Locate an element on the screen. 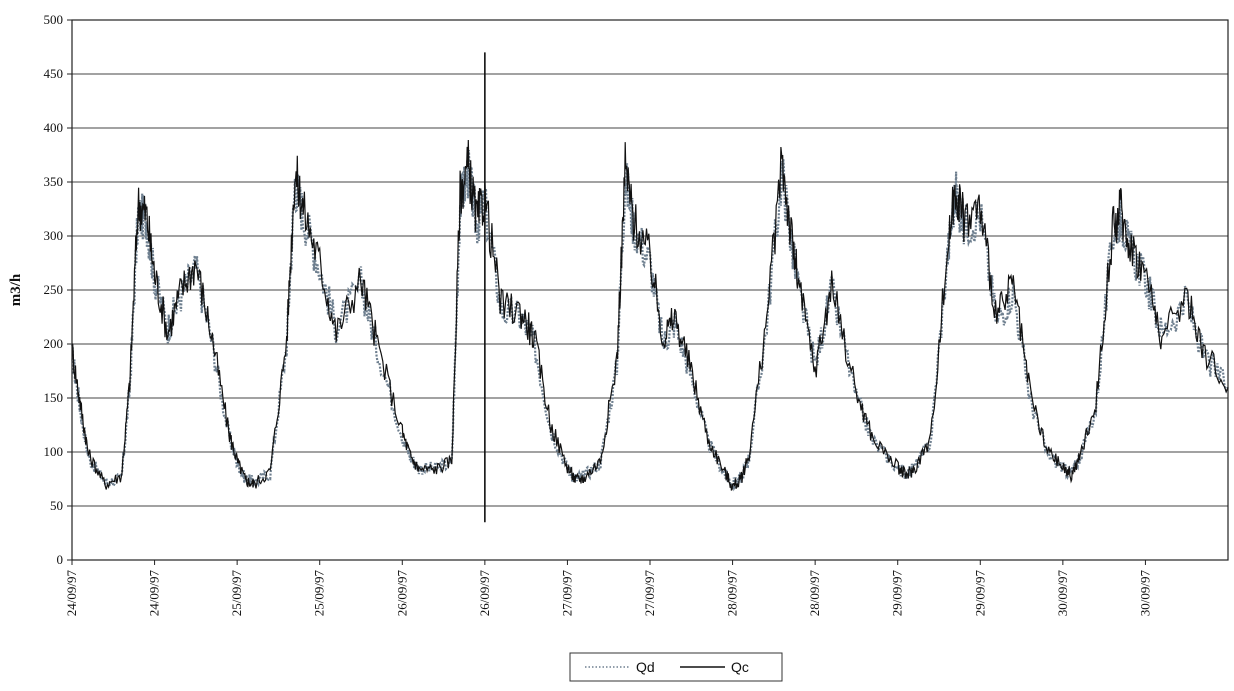 Image resolution: width=1234 pixels, height=691 pixels. legend: Qd Qc is located at coordinates (676, 667).